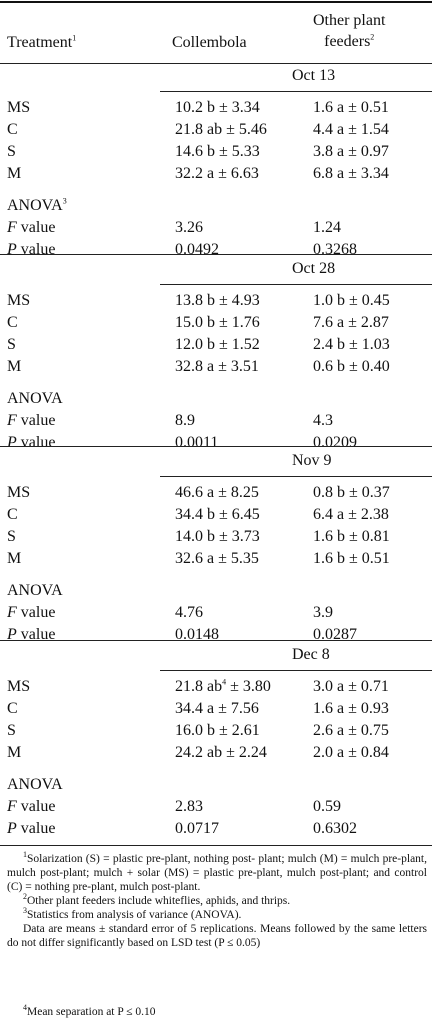 The height and width of the screenshot is (1024, 432). Describe the element at coordinates (223, 686) in the screenshot. I see `collembola-cell: 21.8 ab4 ± 3.80` at that location.